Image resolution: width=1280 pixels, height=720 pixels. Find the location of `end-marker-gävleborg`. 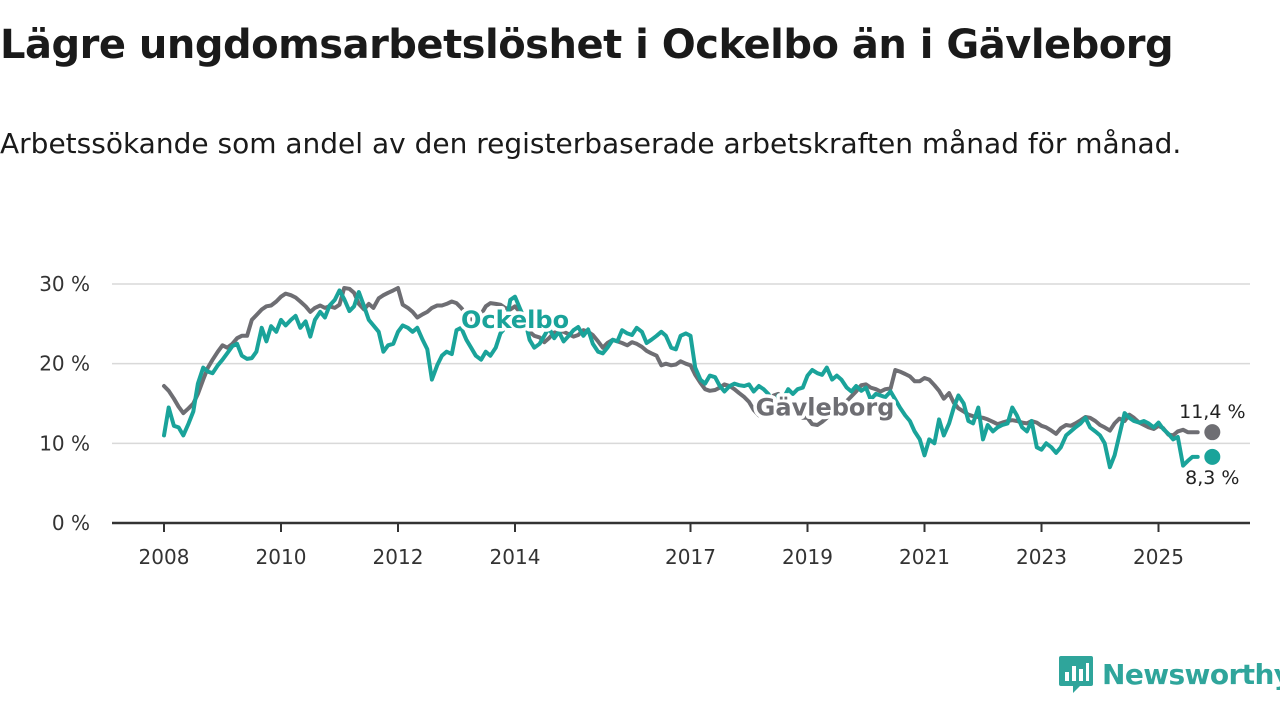

end-marker-gävleborg is located at coordinates (1212, 432).